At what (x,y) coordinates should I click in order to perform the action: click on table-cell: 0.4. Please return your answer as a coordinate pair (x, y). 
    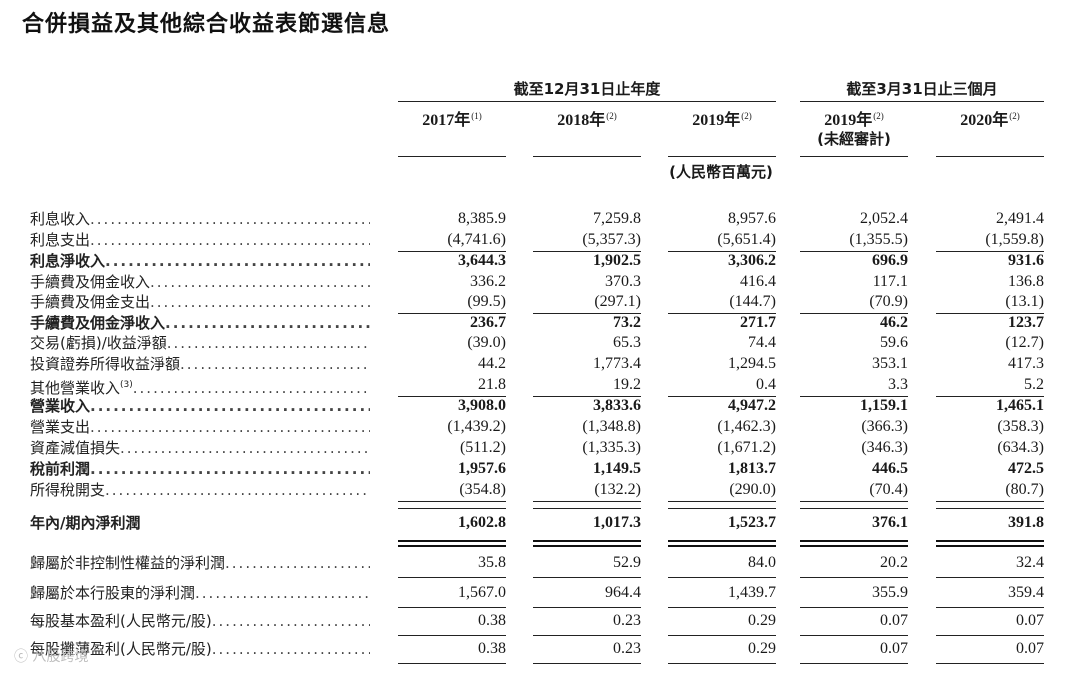
    Looking at the image, I should click on (766, 384).